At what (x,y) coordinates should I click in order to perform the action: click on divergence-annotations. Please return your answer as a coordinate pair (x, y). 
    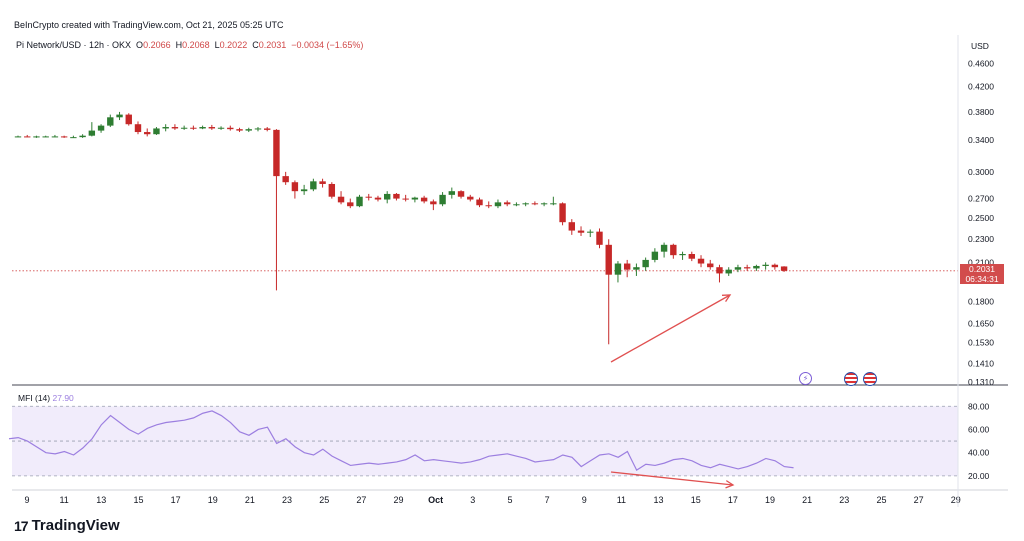
    Looking at the image, I should click on (672, 391).